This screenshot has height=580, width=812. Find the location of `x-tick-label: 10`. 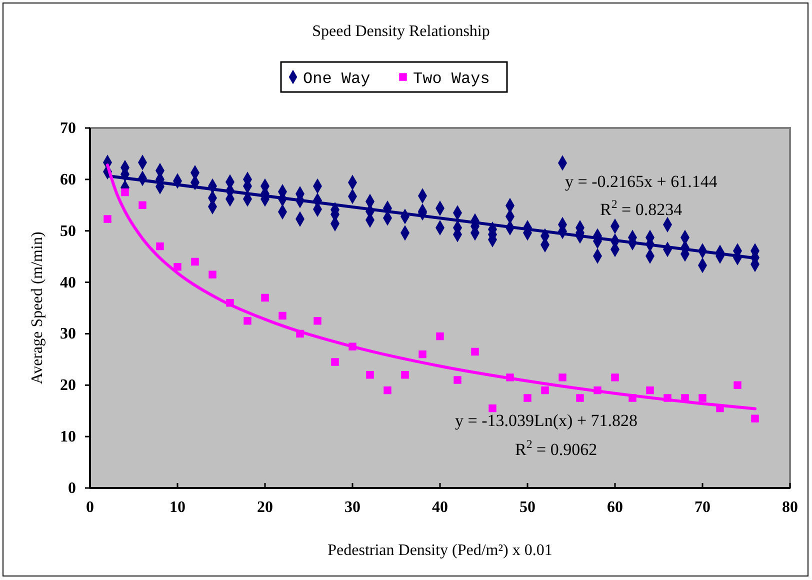

x-tick-label: 10 is located at coordinates (178, 507).